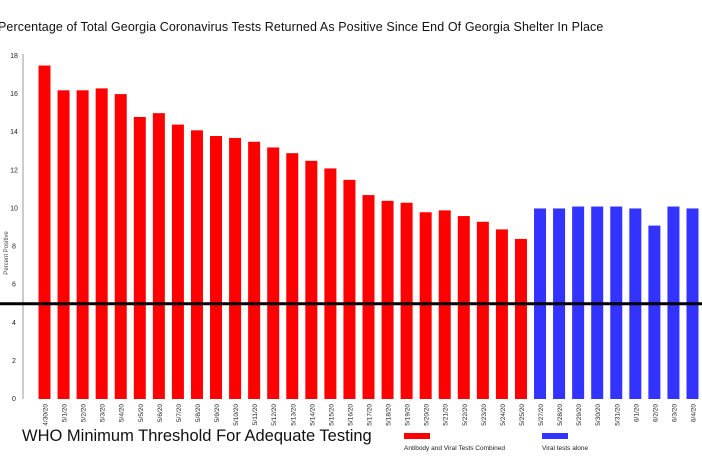 The height and width of the screenshot is (468, 702). What do you see at coordinates (331, 415) in the screenshot?
I see `x-tick-label: 5/15/20` at bounding box center [331, 415].